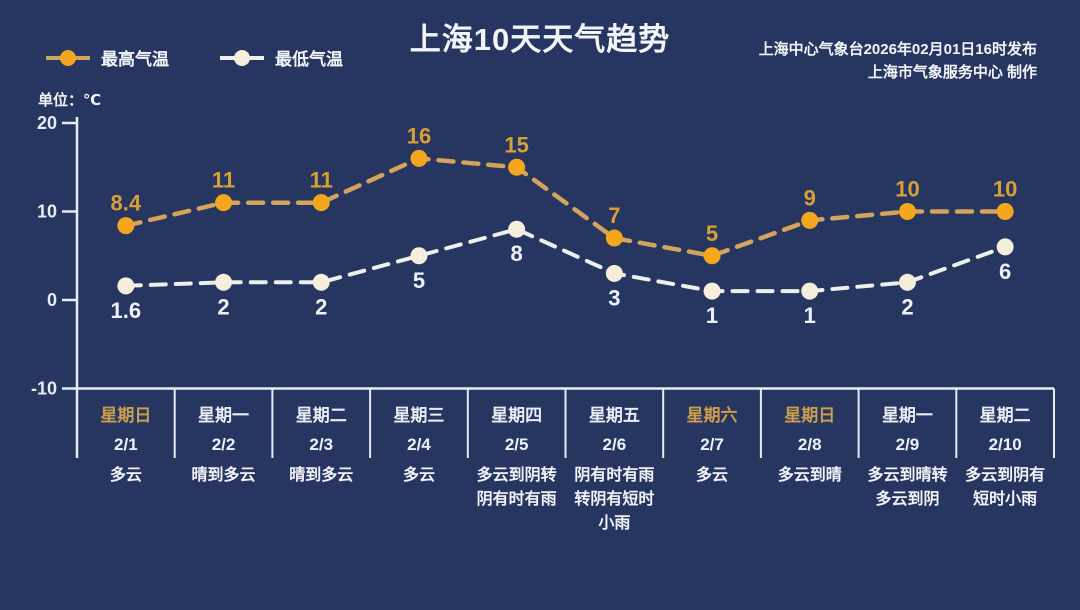  What do you see at coordinates (614, 415) in the screenshot?
I see `weekday-label: 星期五` at bounding box center [614, 415].